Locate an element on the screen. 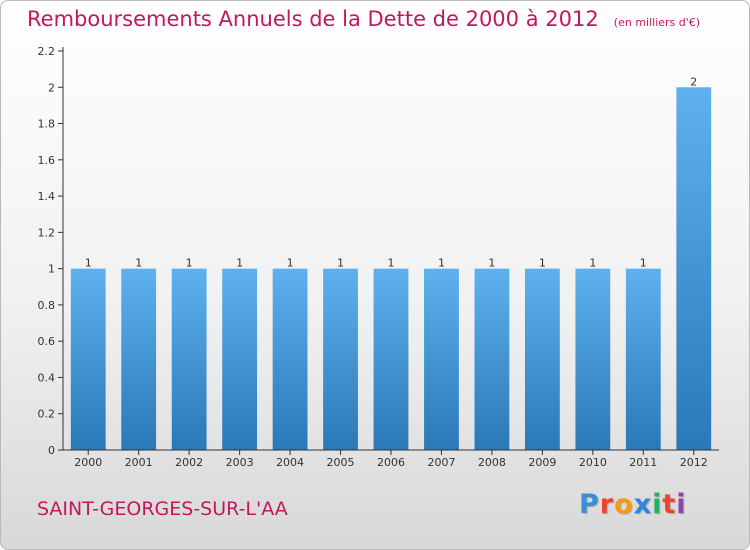  bar-2005 is located at coordinates (340, 359).